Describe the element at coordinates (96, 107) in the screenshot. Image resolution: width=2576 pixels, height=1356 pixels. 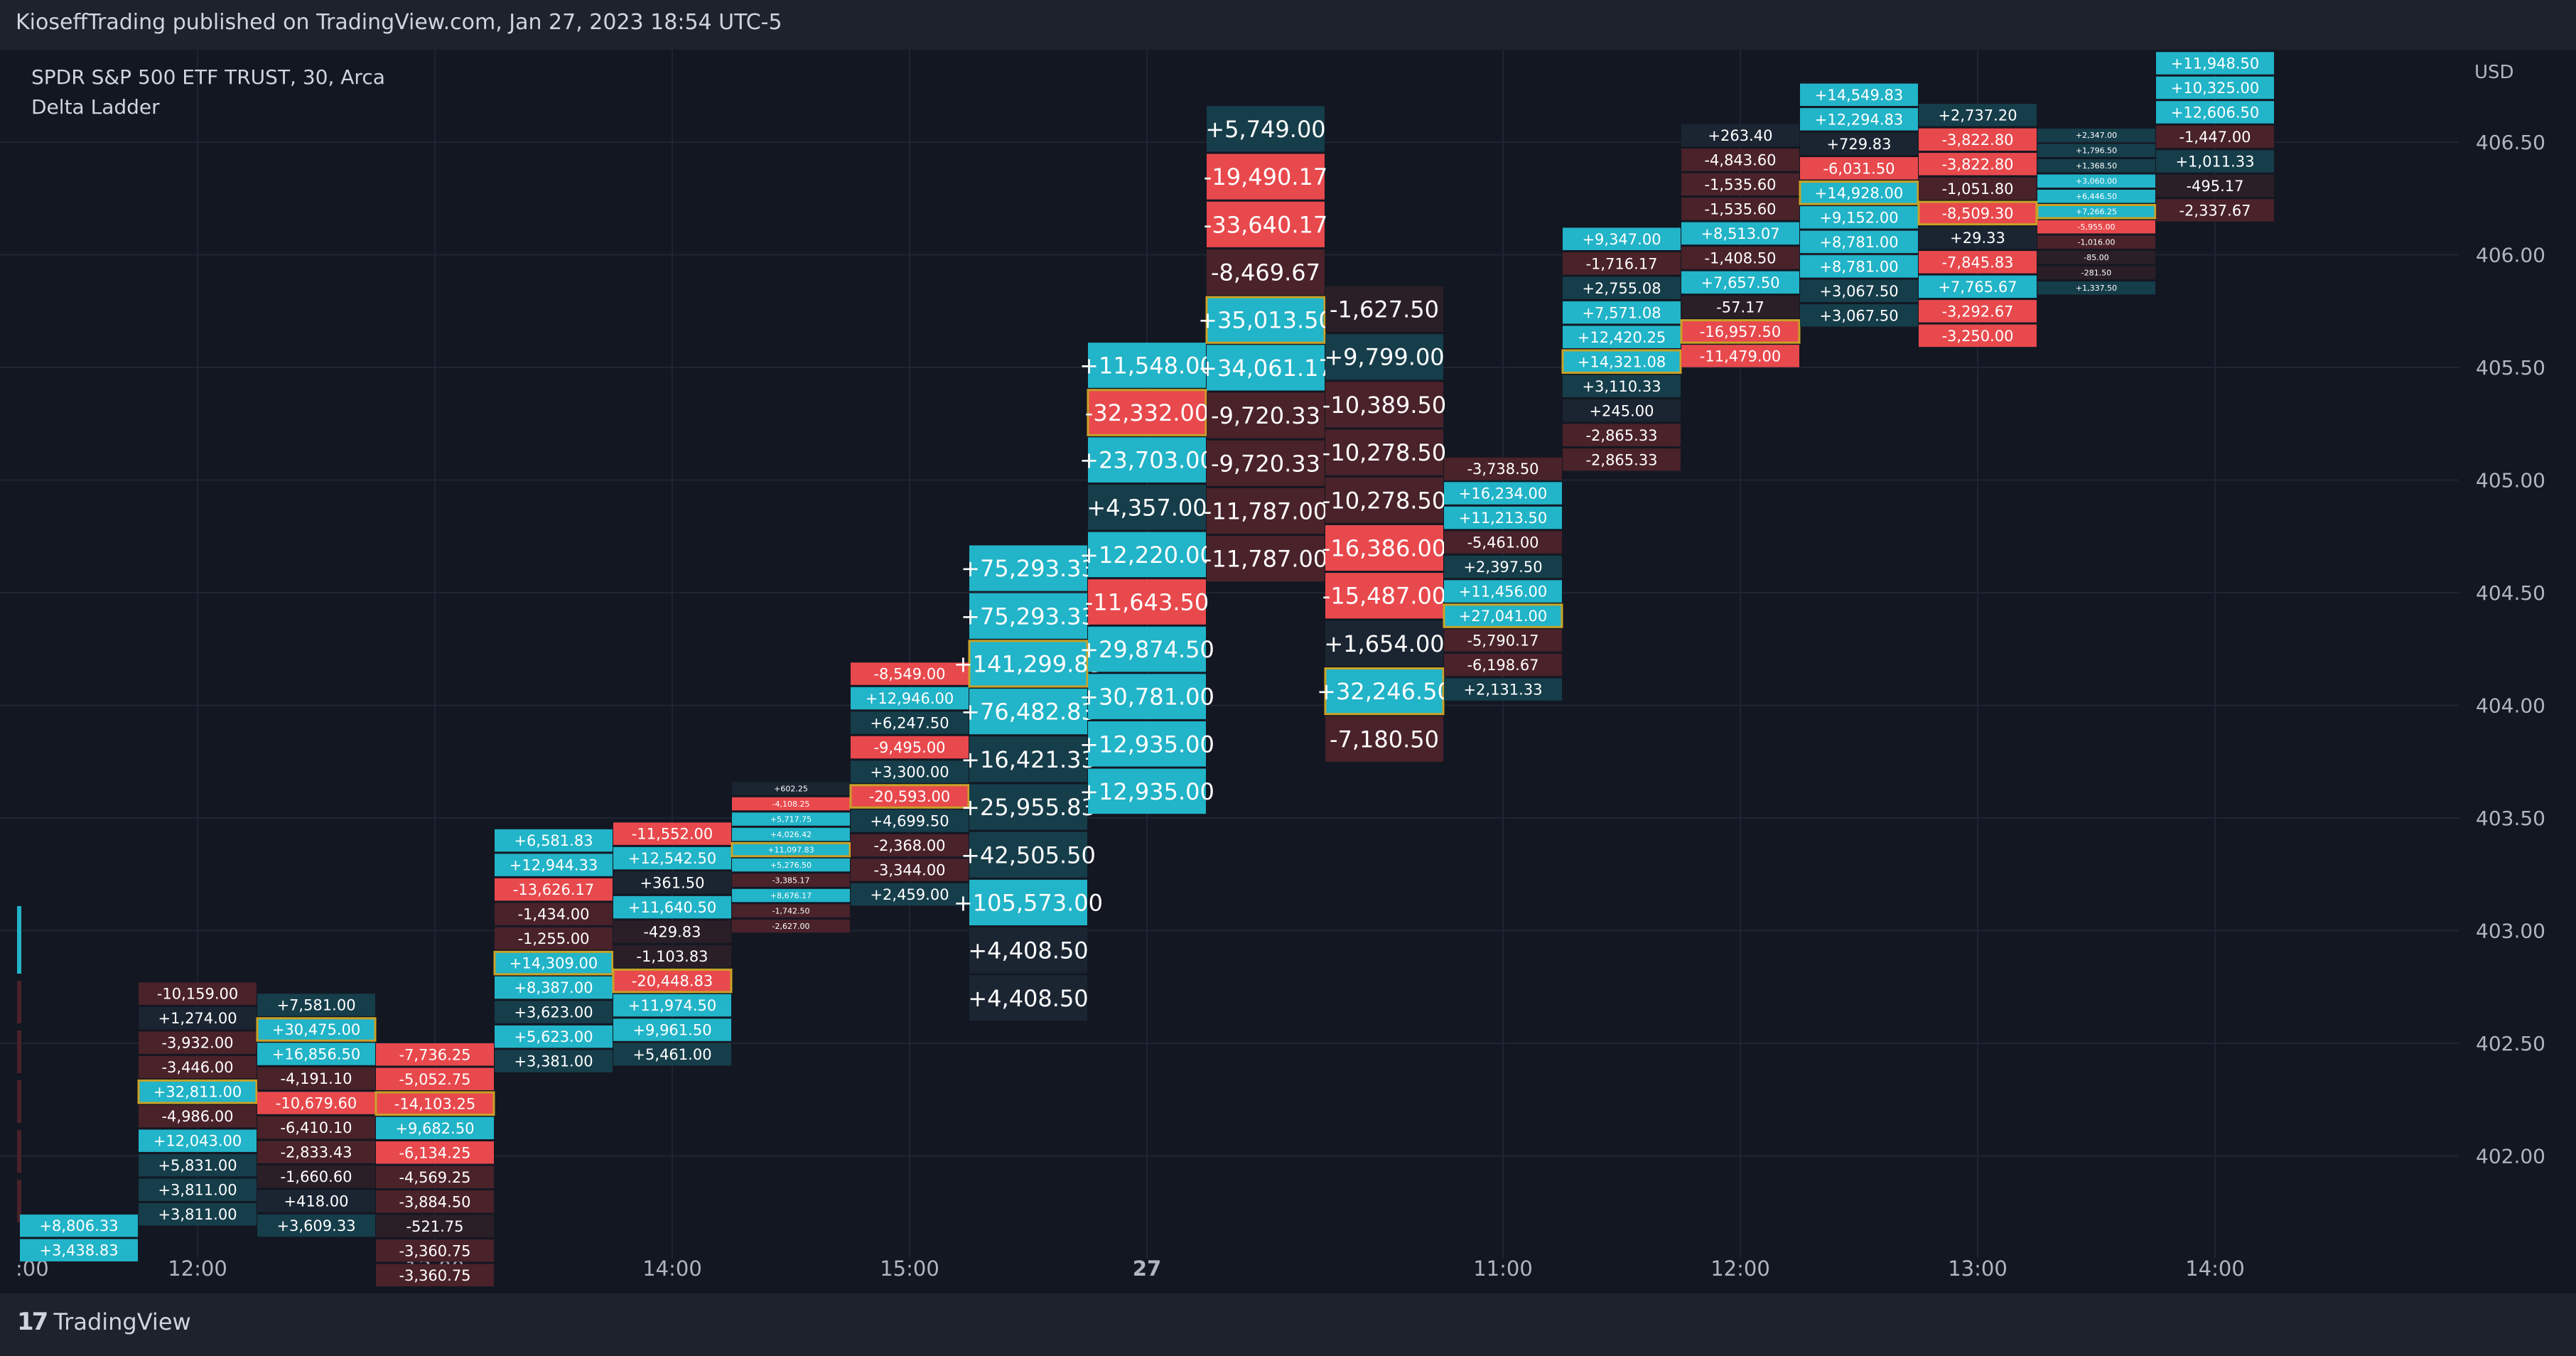
I see `indicator-title: Delta Ladder` at that location.